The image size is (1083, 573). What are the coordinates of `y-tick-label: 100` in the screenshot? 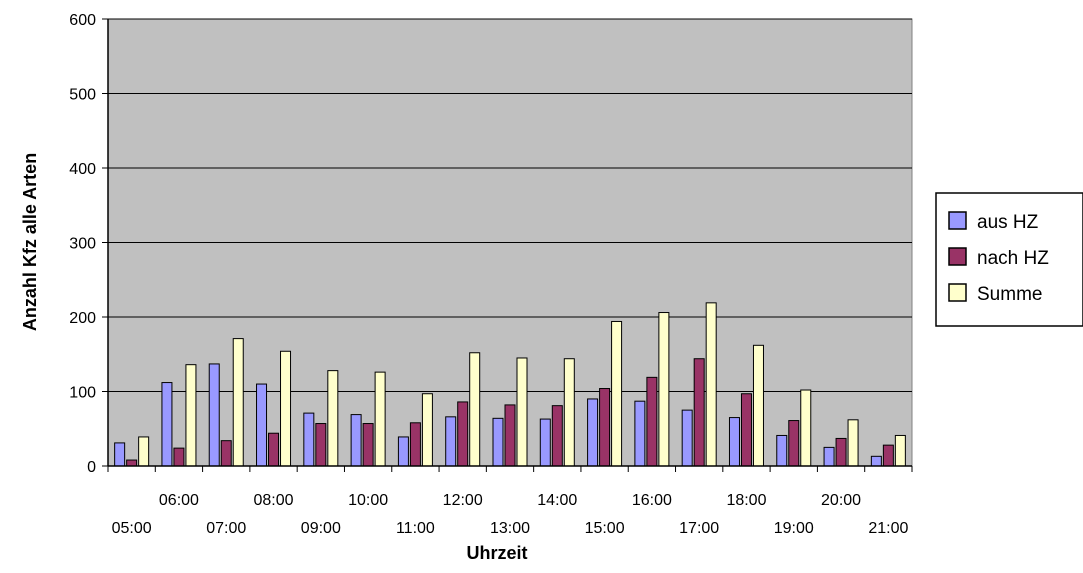 It's located at (82, 393).